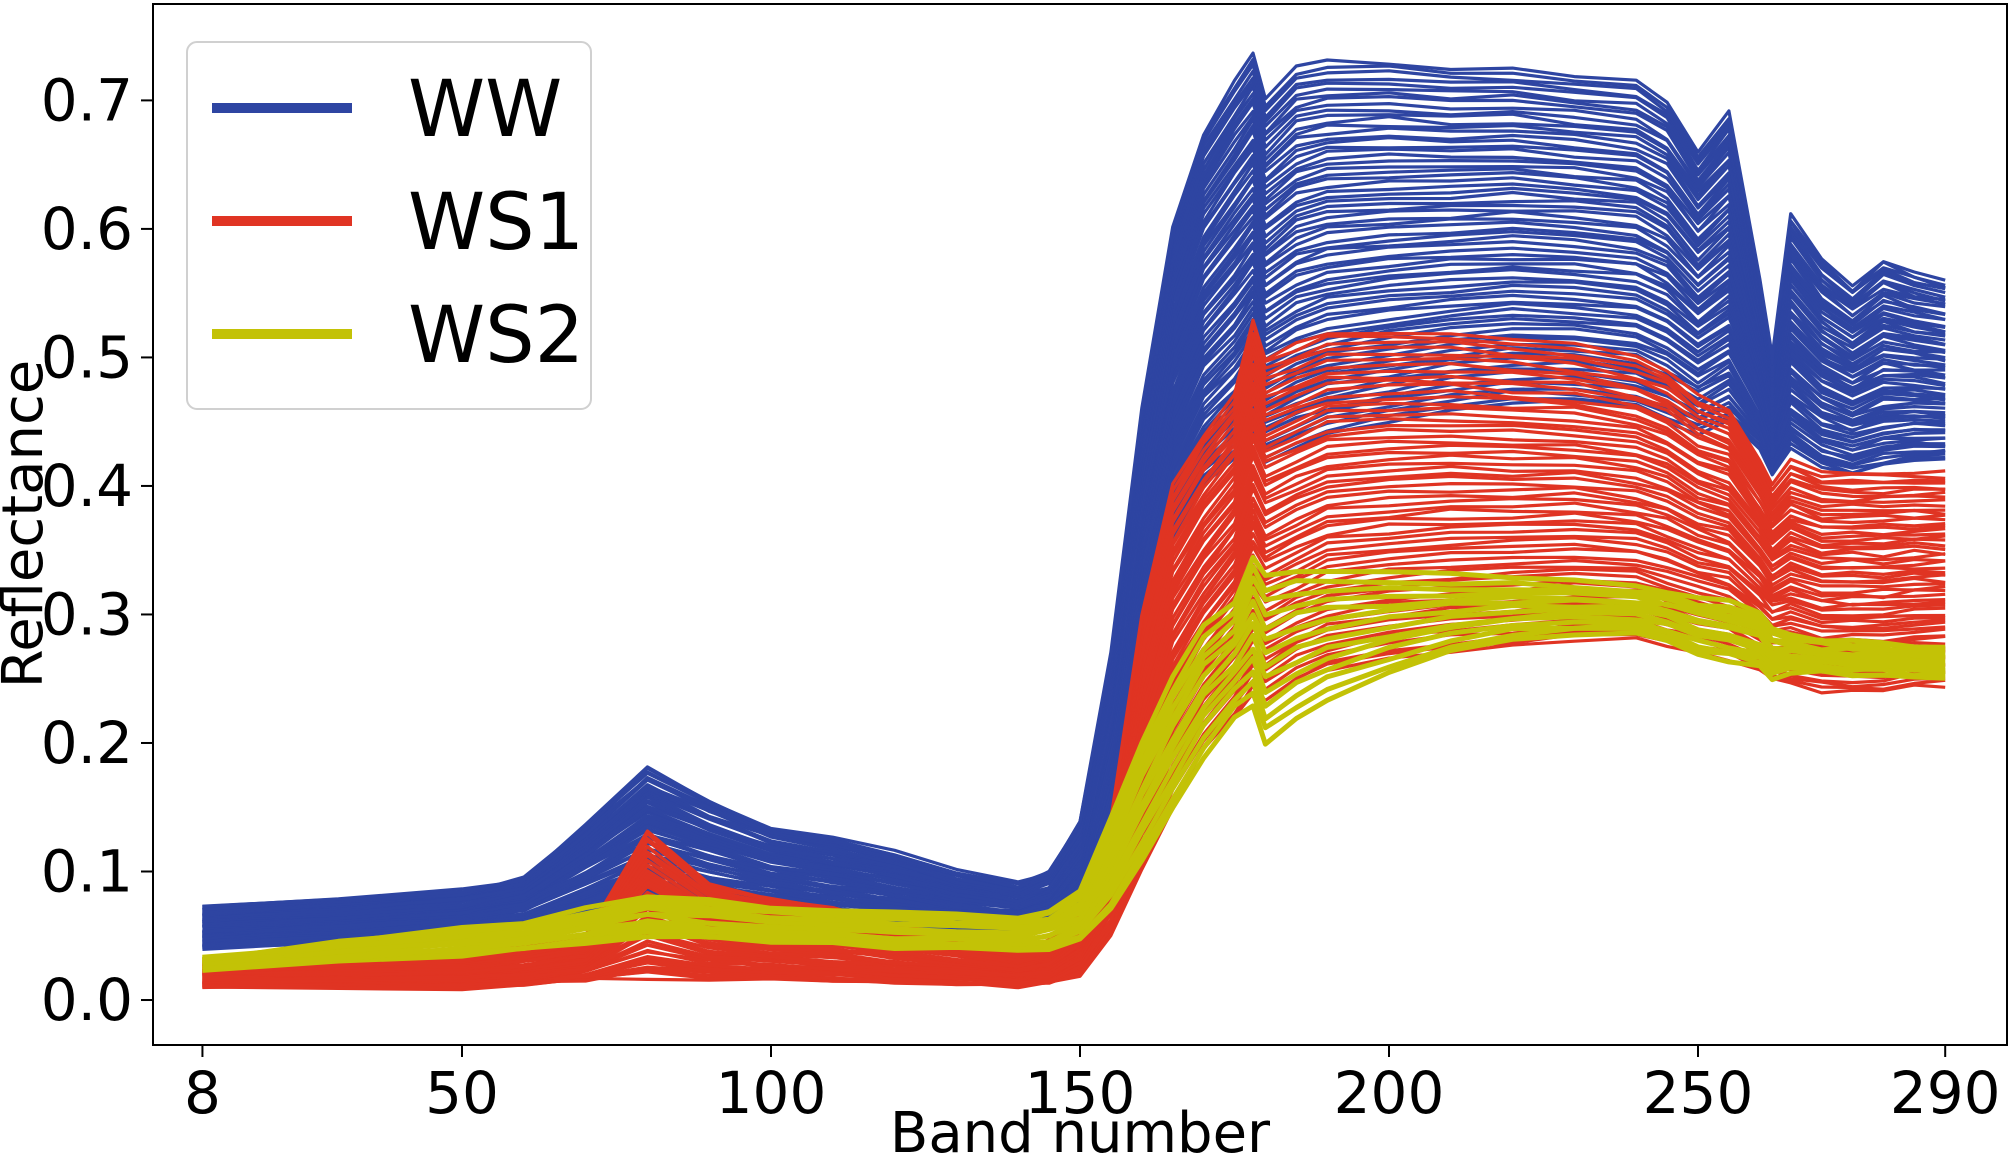 This screenshot has height=1171, width=2011. I want to click on legend-entries: WW WS1 WS2, so click(398, 223).